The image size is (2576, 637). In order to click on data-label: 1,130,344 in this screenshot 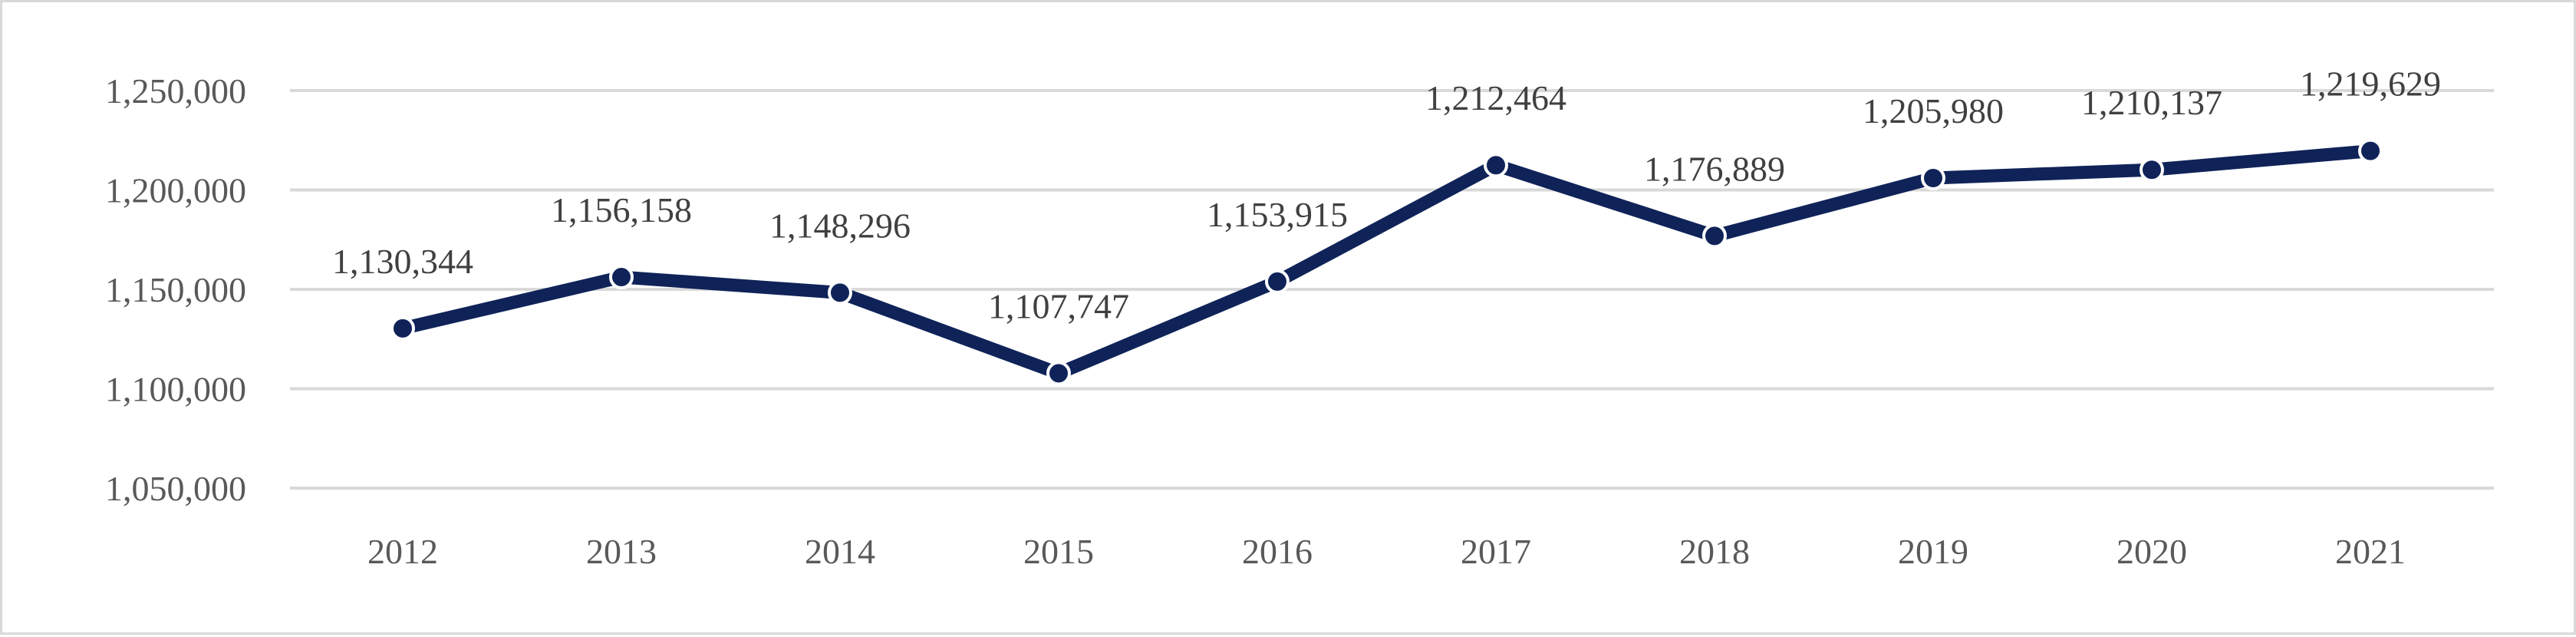, I will do `click(402, 262)`.